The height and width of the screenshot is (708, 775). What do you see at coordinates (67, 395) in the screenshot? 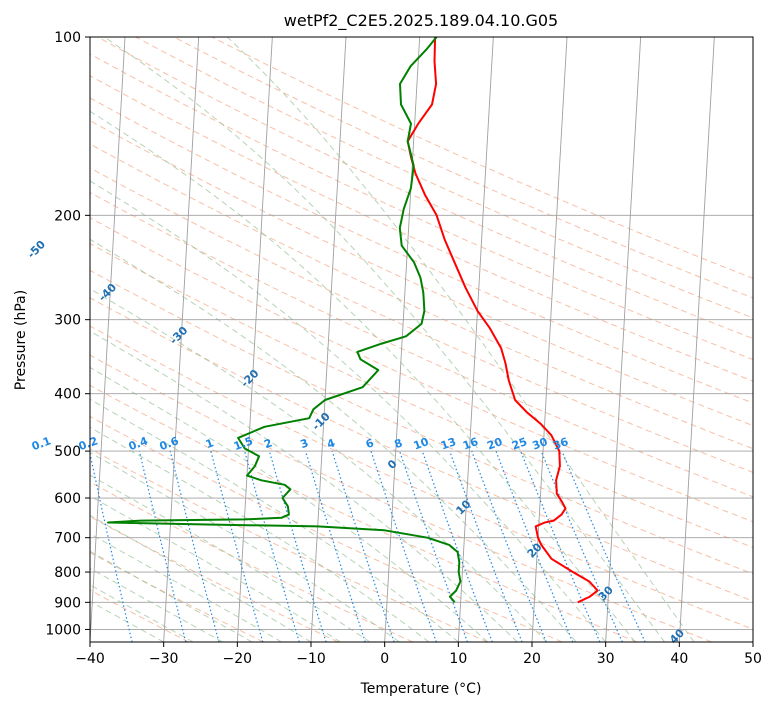
I see `y-tick-label: 400` at bounding box center [67, 395].